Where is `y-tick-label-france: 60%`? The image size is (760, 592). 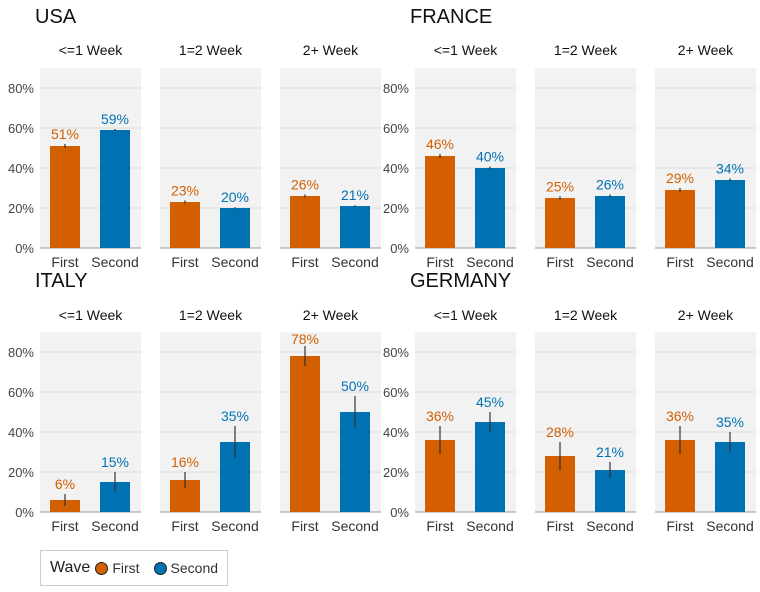
y-tick-label-france: 60% is located at coordinates (396, 128).